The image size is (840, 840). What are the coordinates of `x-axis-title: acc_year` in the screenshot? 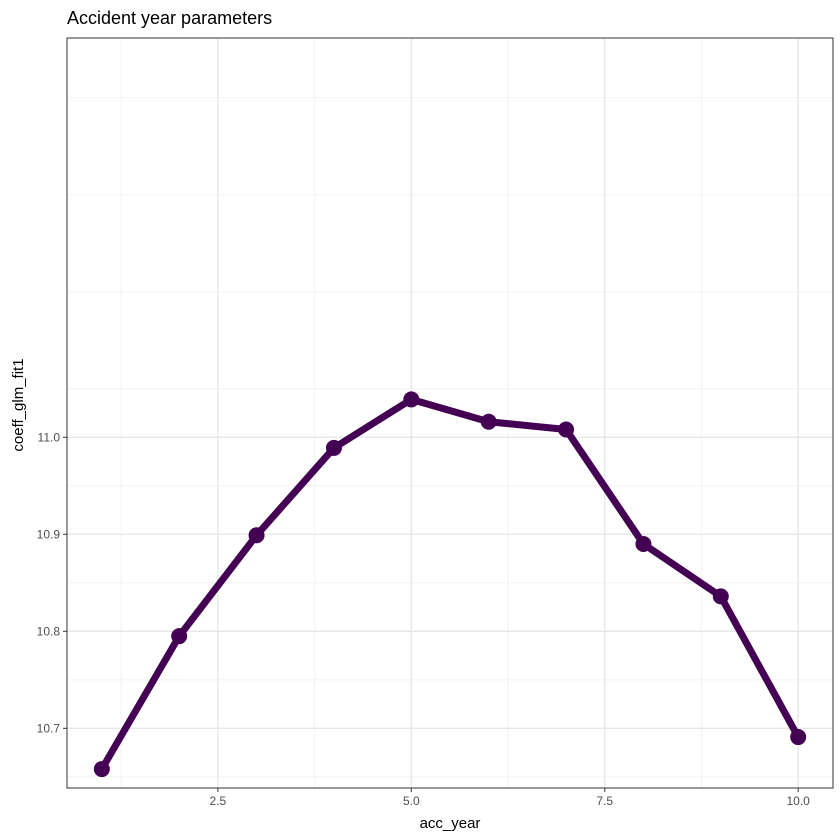 It's located at (450, 823).